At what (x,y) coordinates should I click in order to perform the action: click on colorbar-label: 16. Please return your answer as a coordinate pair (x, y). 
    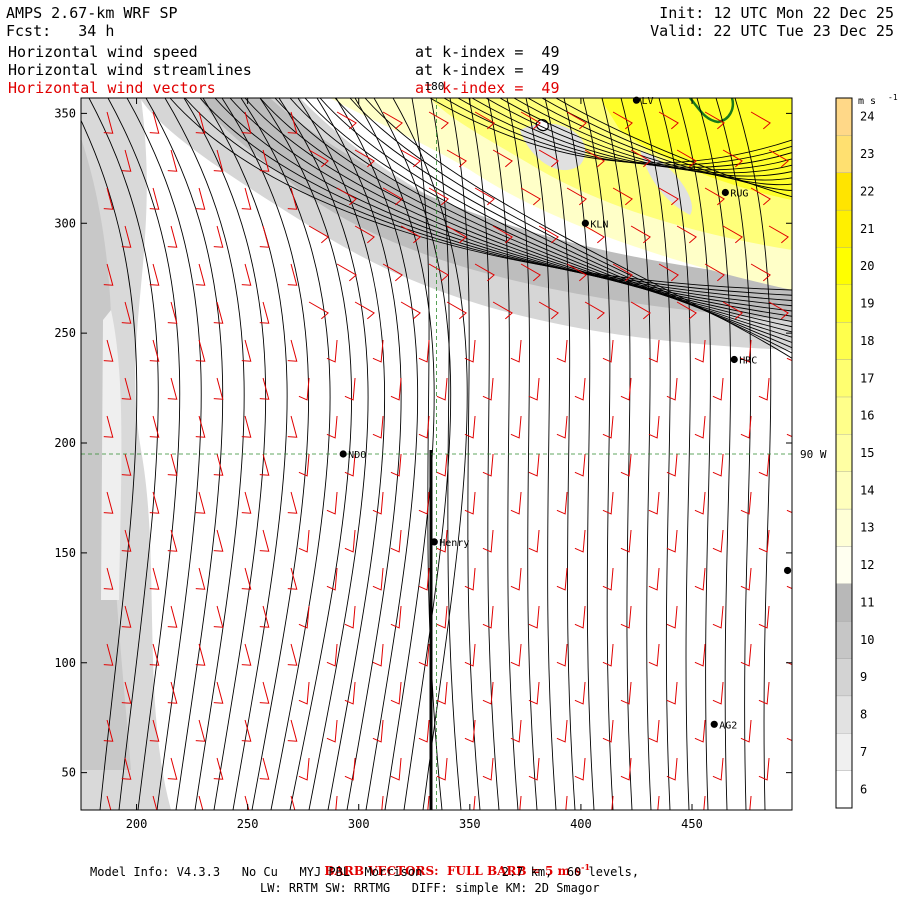
    Looking at the image, I should click on (867, 416).